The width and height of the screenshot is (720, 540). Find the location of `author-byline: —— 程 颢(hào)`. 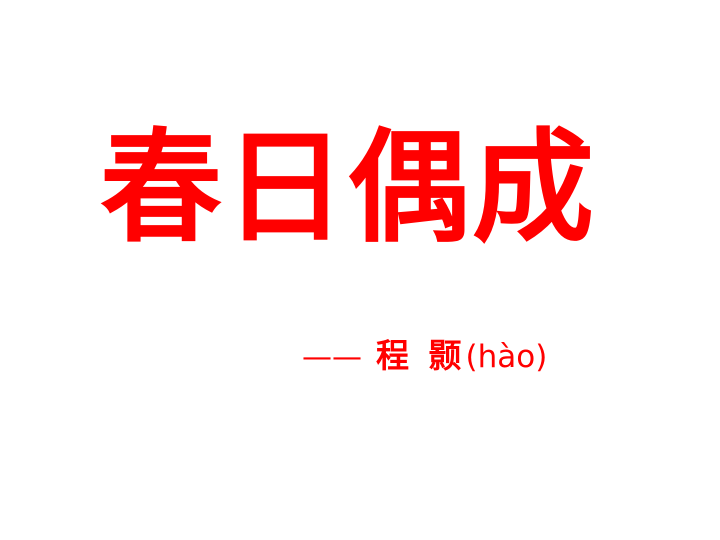

author-byline: —— 程 颢(hào) is located at coordinates (424, 356).